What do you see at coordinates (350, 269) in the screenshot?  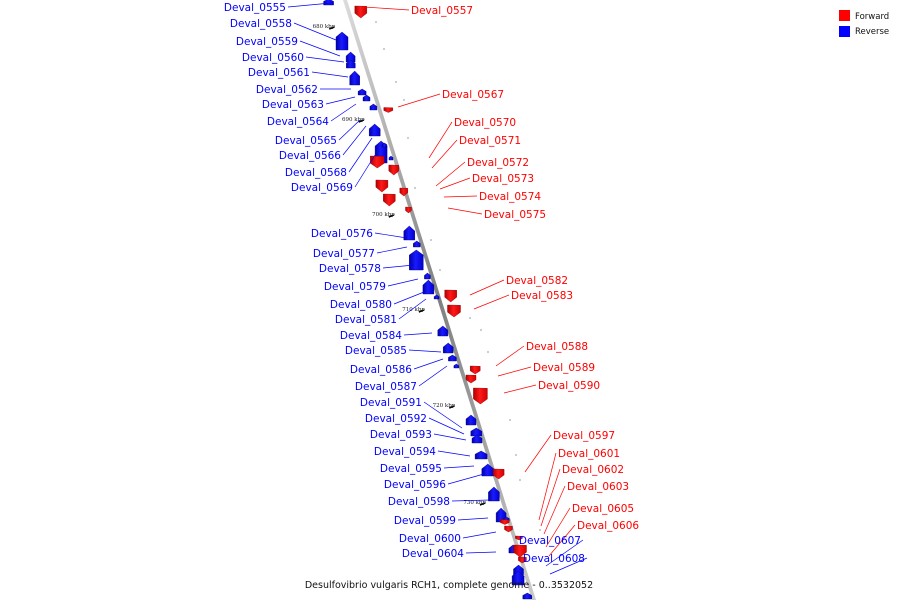 I see `reverse-gene-label: Deval_0578` at bounding box center [350, 269].